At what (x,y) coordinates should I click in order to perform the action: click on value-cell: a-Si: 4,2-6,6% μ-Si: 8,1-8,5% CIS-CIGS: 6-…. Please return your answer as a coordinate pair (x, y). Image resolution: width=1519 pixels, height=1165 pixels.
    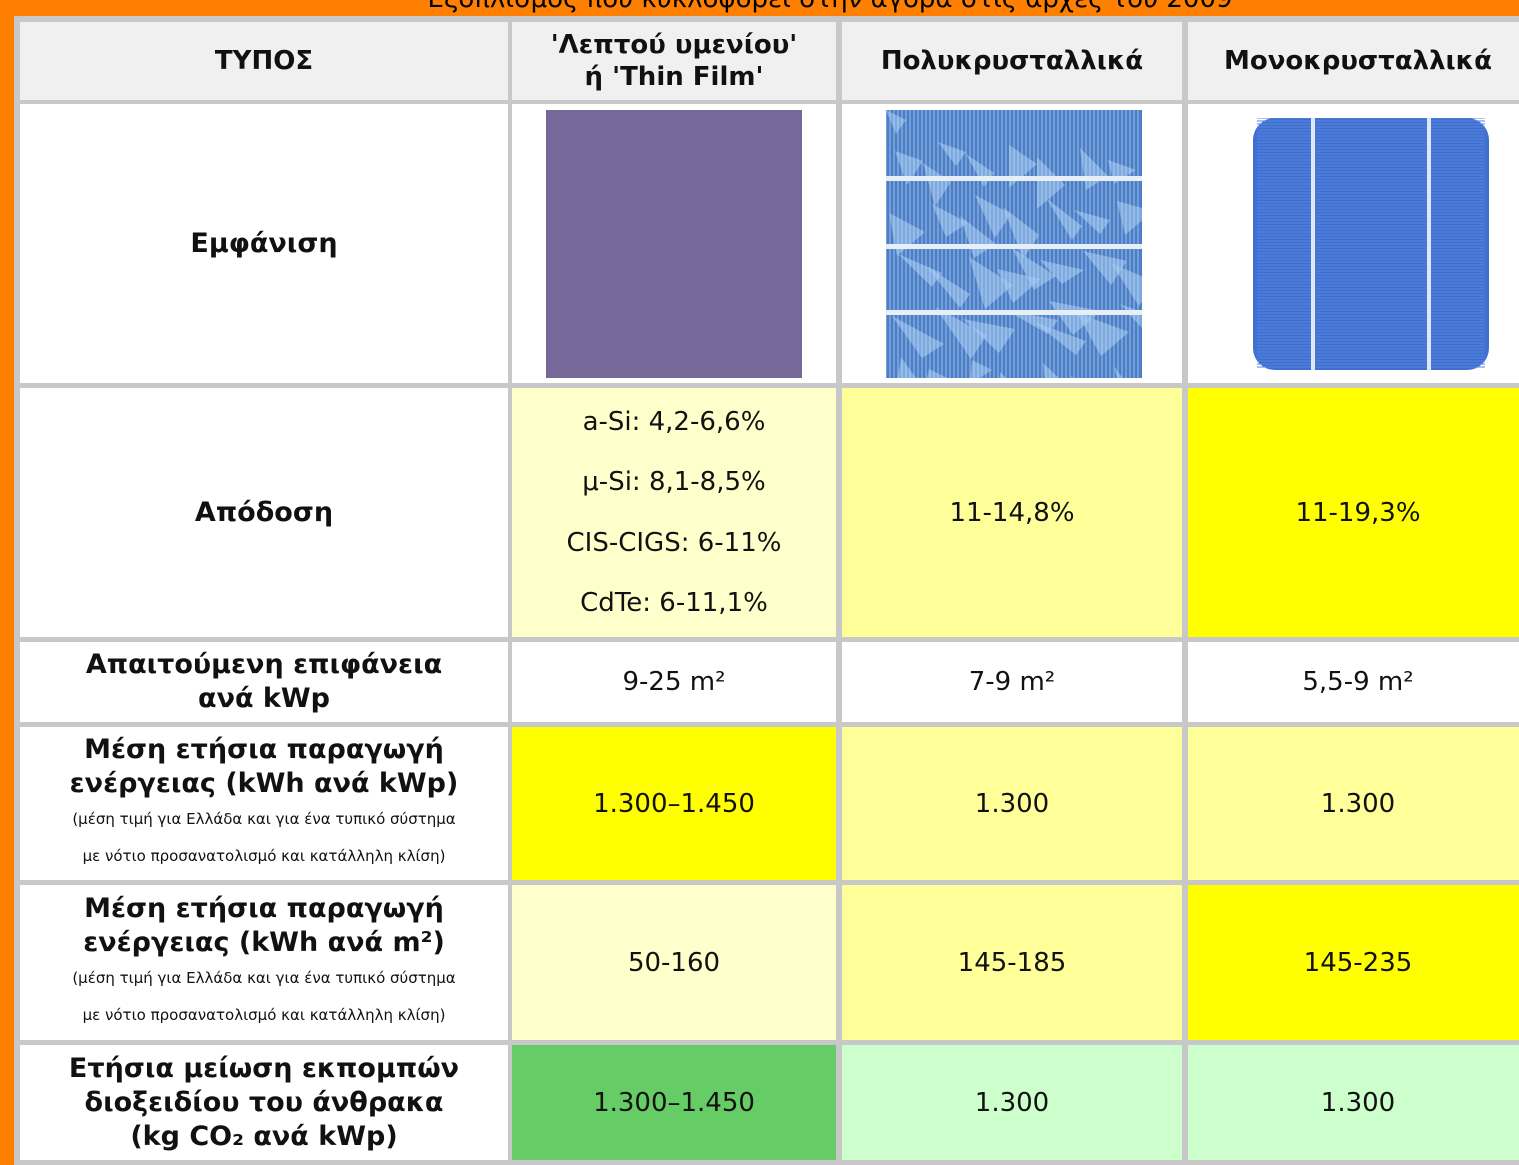
    Looking at the image, I should click on (674, 512).